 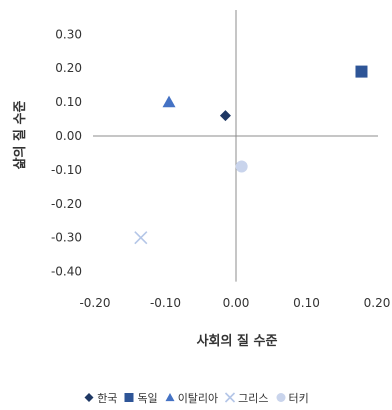 What do you see at coordinates (68, 34) in the screenshot?
I see `y-tick-label: 0.30` at bounding box center [68, 34].